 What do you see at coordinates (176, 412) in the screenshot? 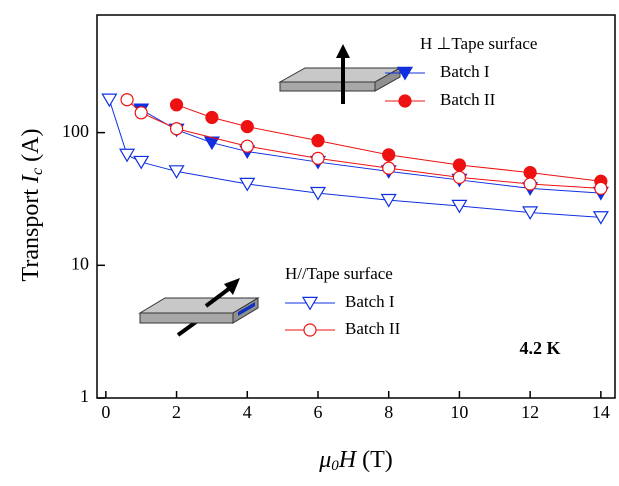
I see `x-tick-label: 2` at bounding box center [176, 412].